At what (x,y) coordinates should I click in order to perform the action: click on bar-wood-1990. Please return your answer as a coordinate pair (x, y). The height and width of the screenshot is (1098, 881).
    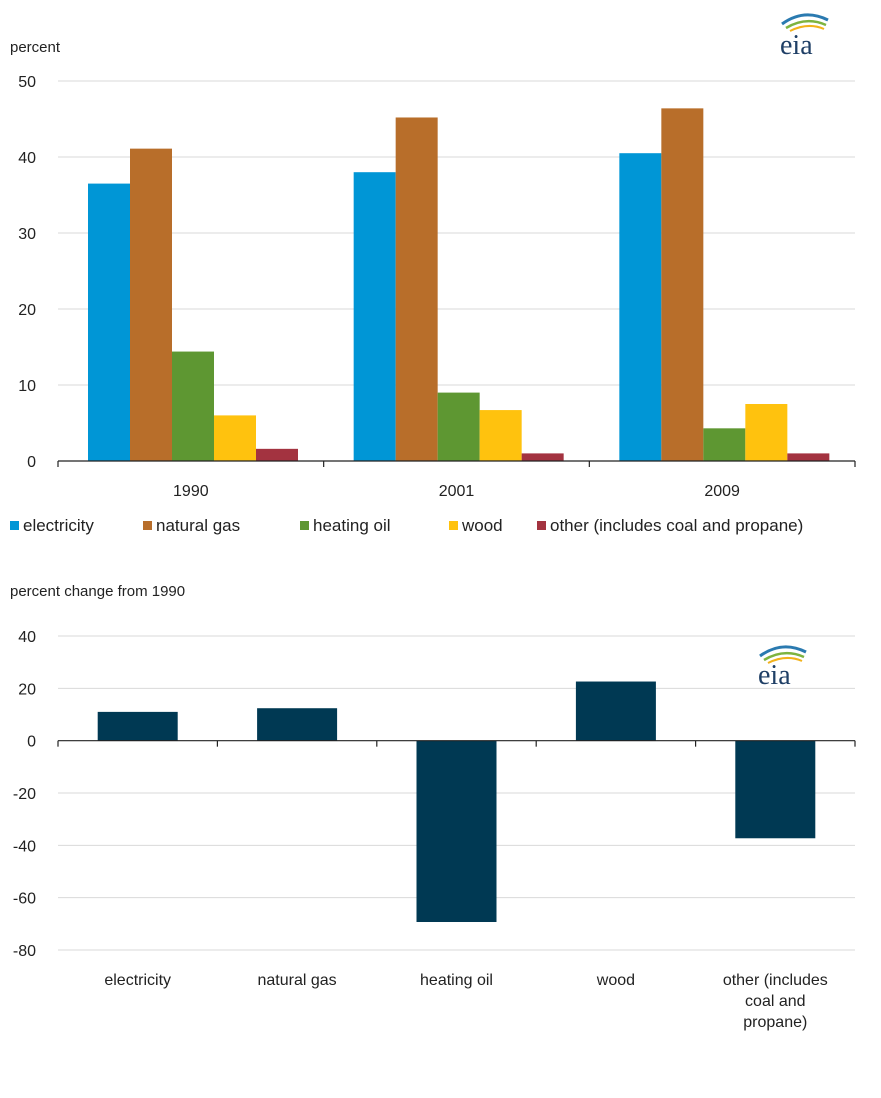
    Looking at the image, I should click on (235, 438).